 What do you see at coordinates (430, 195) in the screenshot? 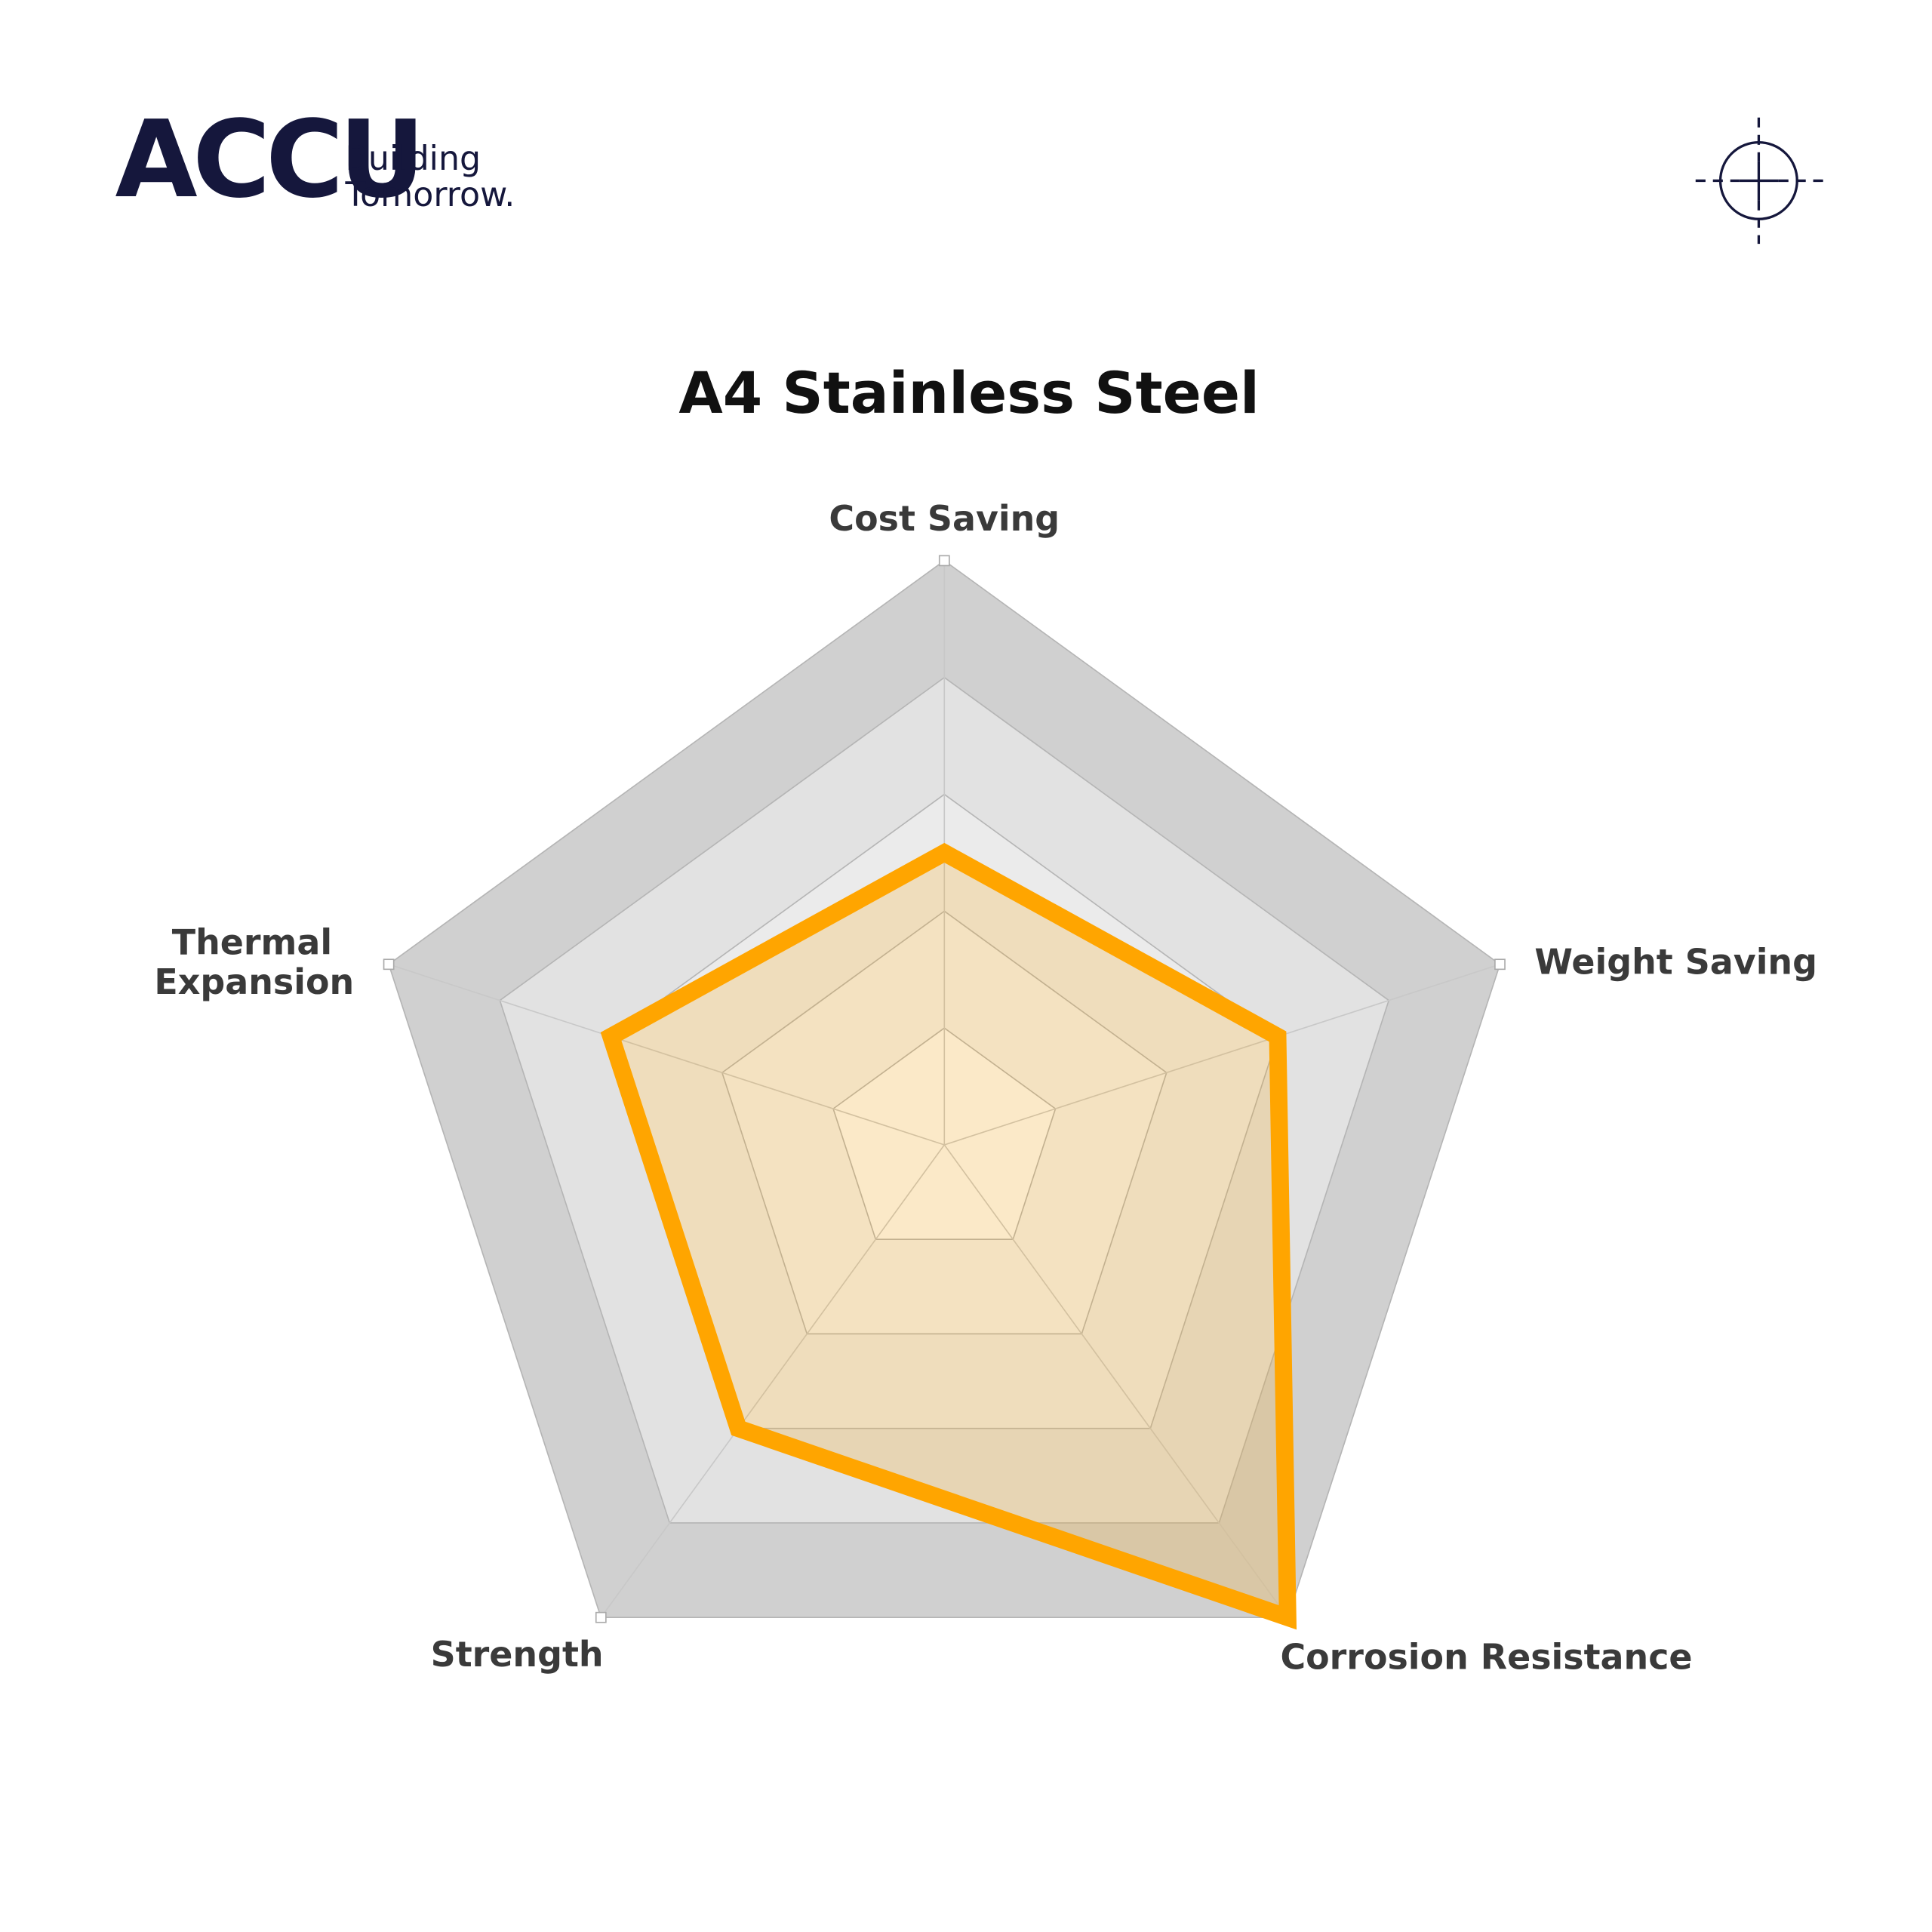
I see `logo-tagline: Tomorrow.` at bounding box center [430, 195].